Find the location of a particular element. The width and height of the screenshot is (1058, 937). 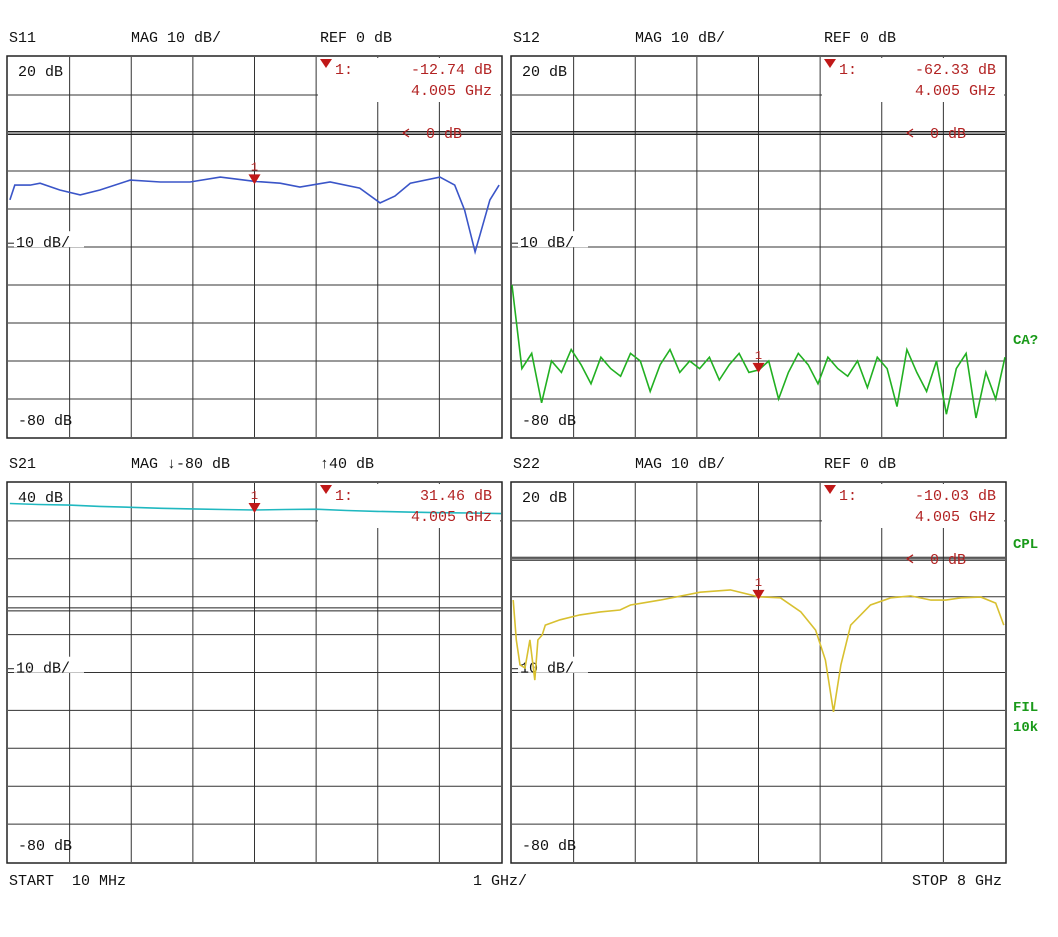

footer-span: 1 GHz/ is located at coordinates (500, 881).